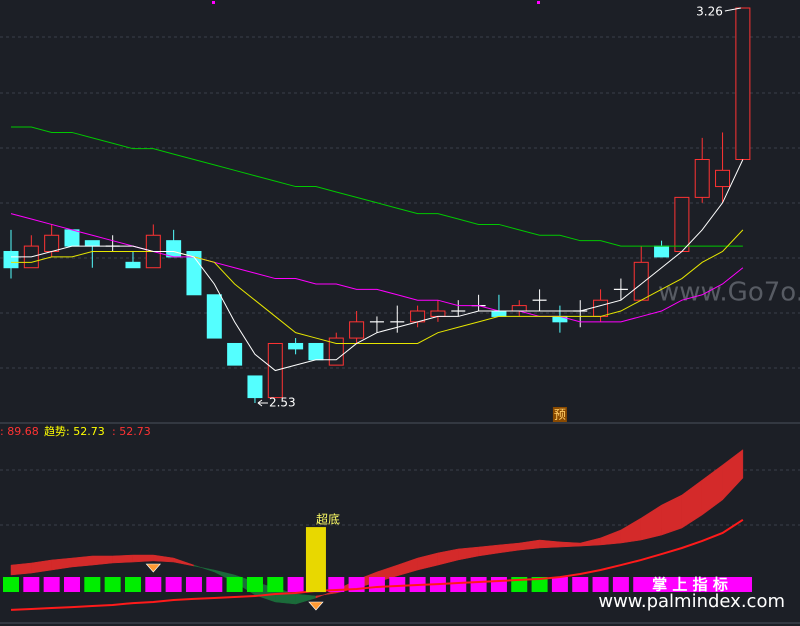  What do you see at coordinates (131, 431) in the screenshot?
I see `readout: : 52.73` at bounding box center [131, 431].